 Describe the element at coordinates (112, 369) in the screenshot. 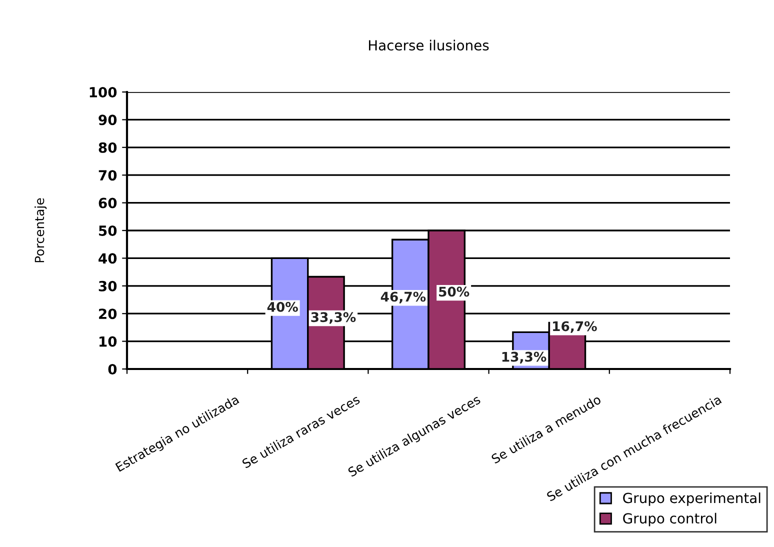

I see `y-tick-label: 0` at that location.